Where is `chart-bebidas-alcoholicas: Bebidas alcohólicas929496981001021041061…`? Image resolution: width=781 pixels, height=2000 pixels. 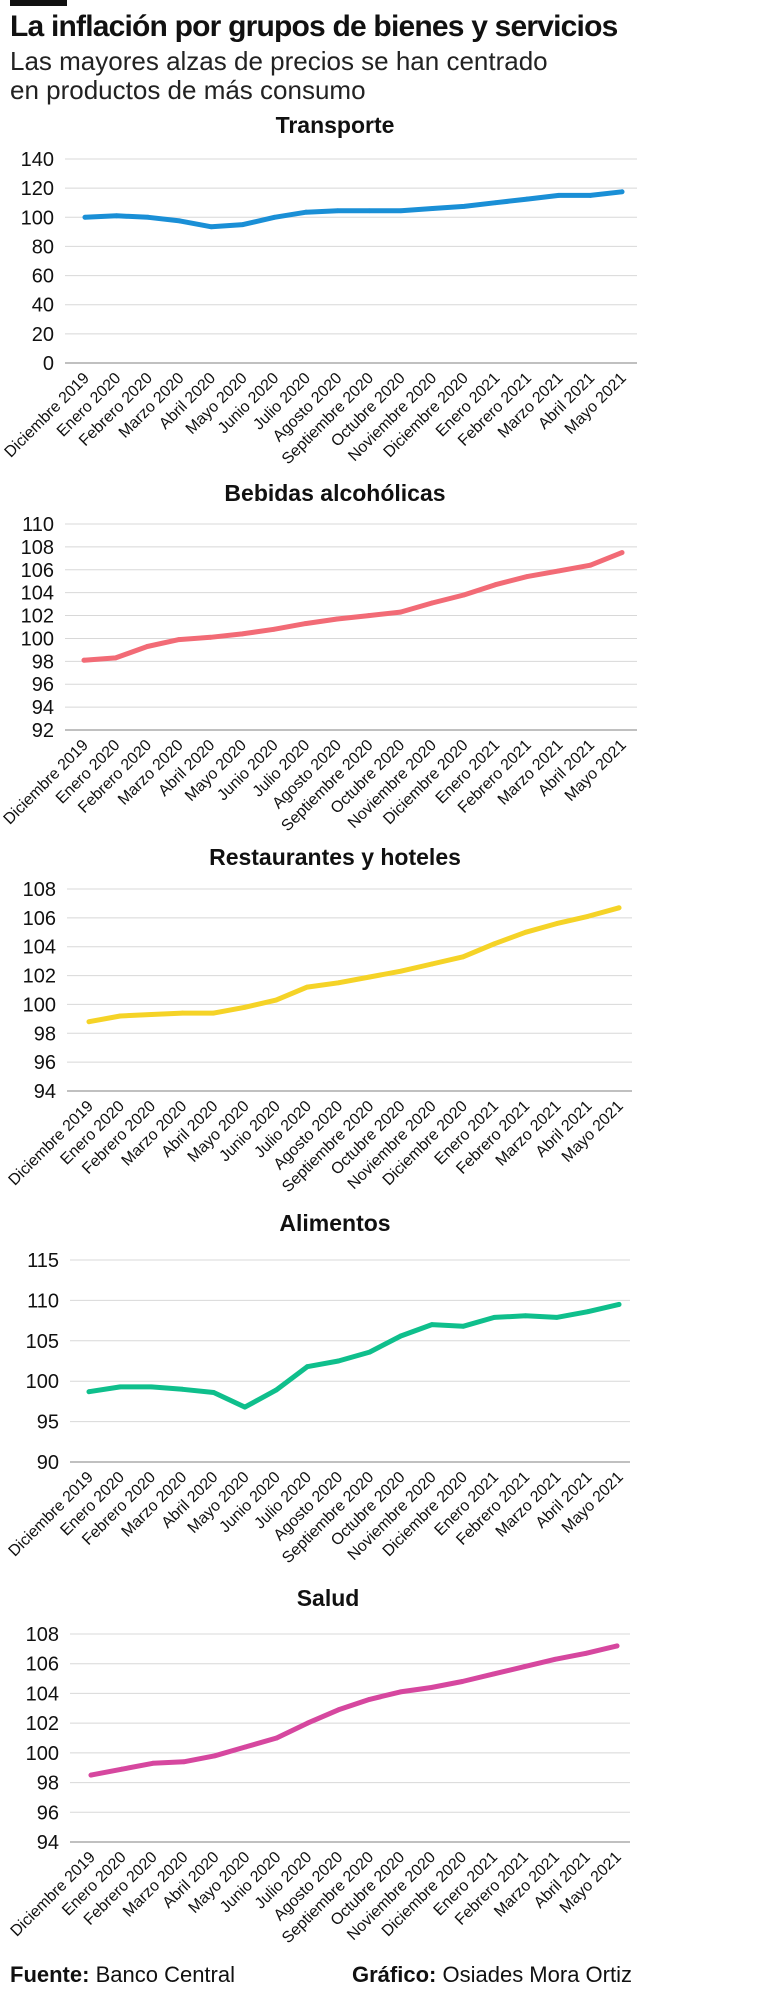 chart-bebidas-alcoholicas: Bebidas alcohólicas929496981001021041061… is located at coordinates (319, 657).